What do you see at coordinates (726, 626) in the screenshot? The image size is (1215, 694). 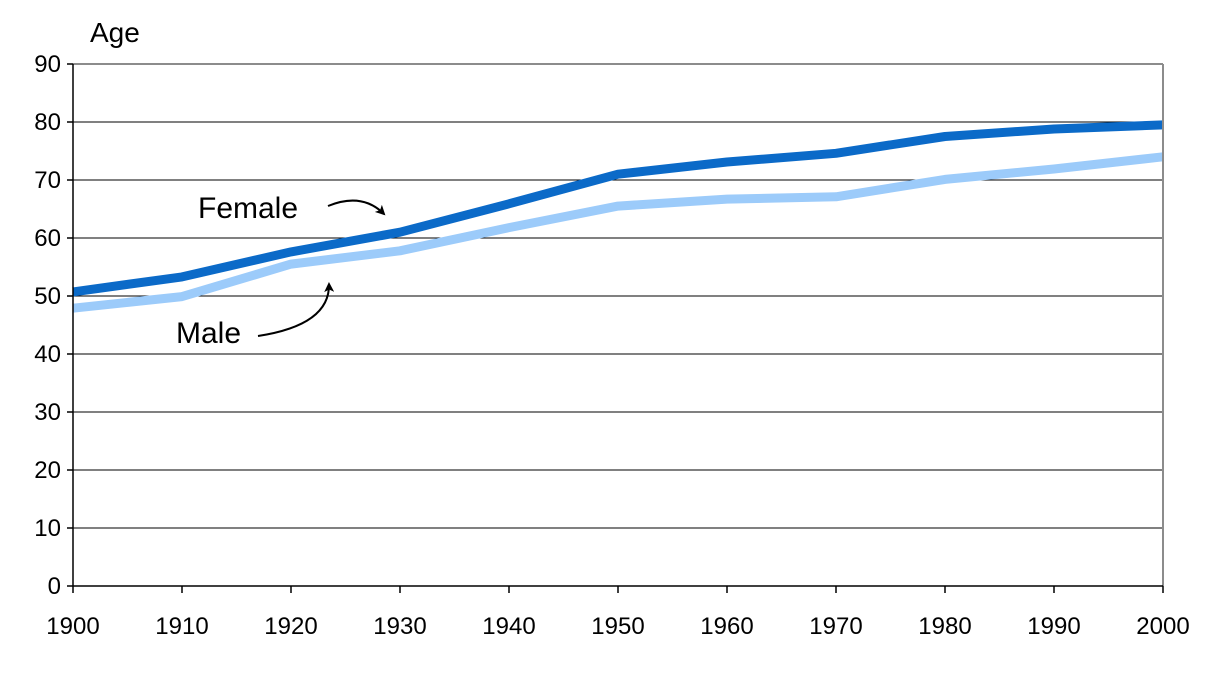 I see `x-tick-label: 1960` at bounding box center [726, 626].